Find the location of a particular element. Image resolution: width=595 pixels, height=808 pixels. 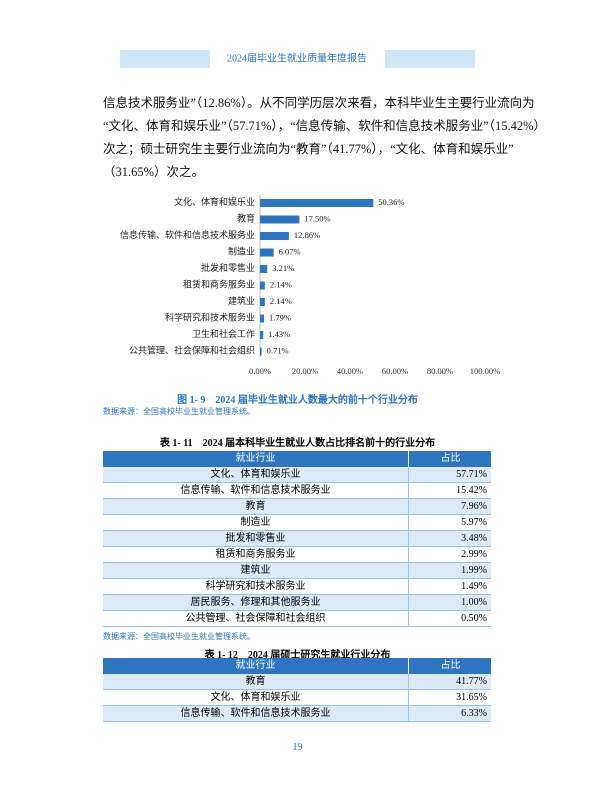

category-label: 批发和零售业 is located at coordinates (228, 267).